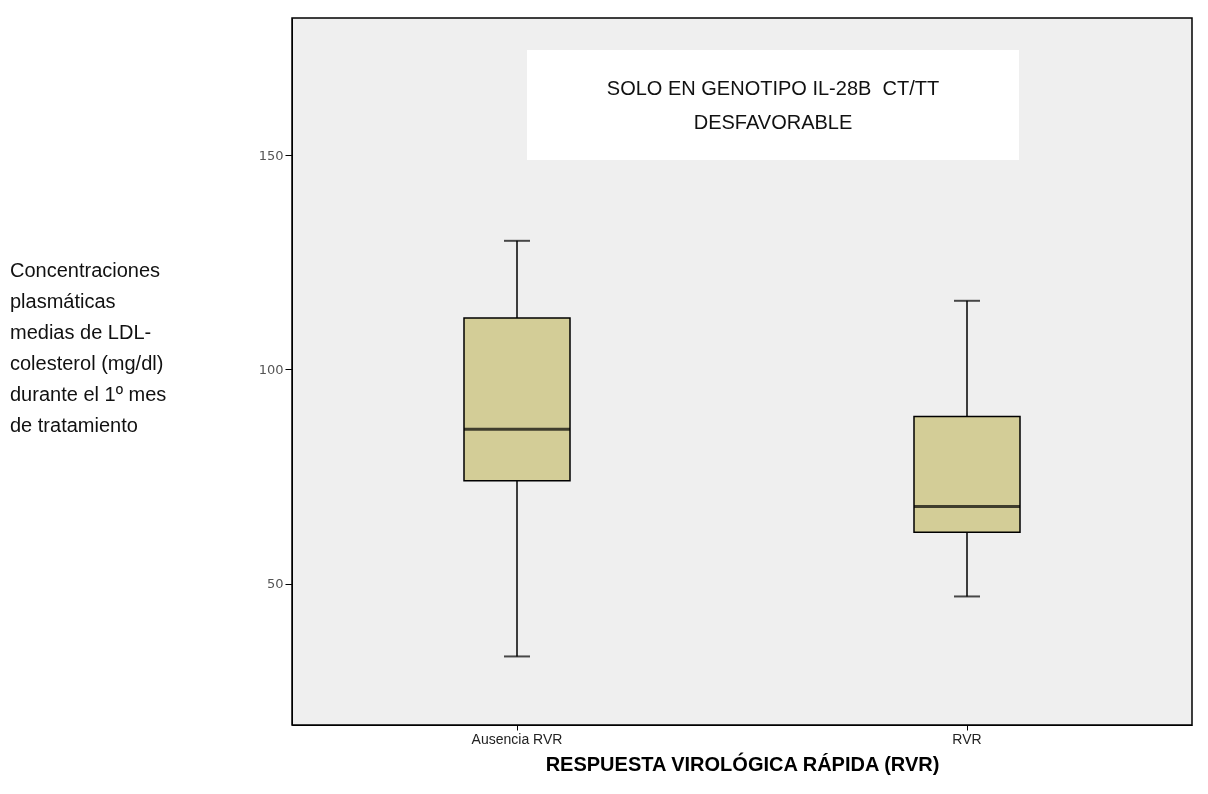 This screenshot has height=794, width=1208. I want to click on x-tick-label: RVR, so click(967, 738).